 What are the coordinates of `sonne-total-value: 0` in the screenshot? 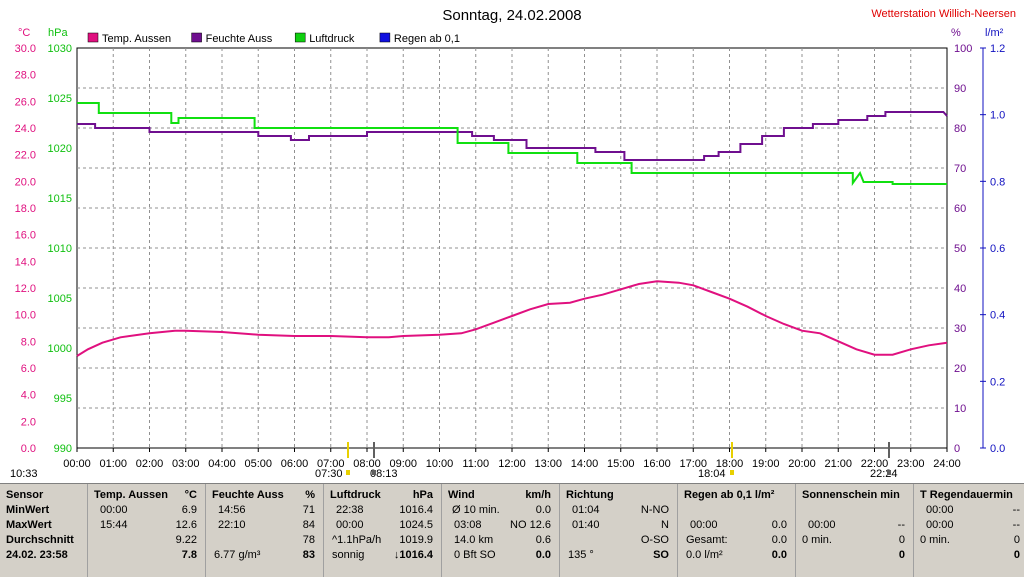 It's located at (901, 540).